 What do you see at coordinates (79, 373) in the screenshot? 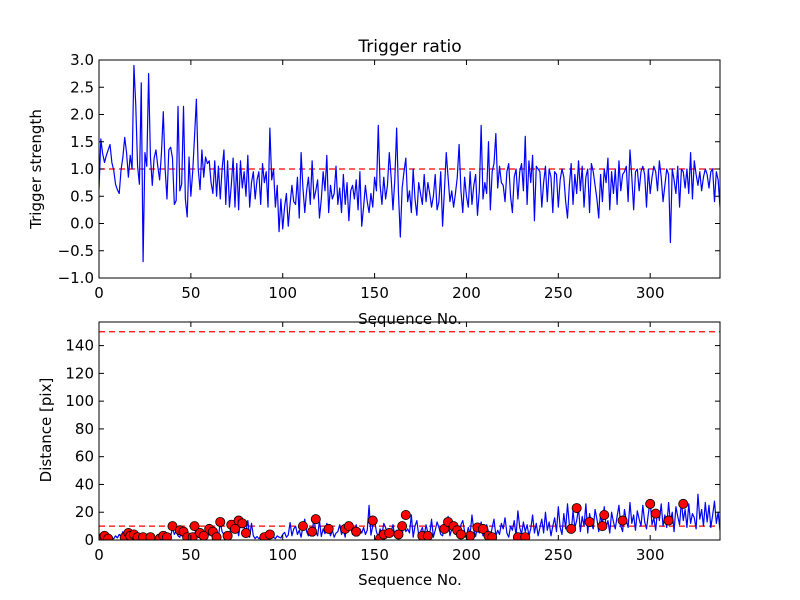
I see `distance-y-tick-label: 120` at bounding box center [79, 373].